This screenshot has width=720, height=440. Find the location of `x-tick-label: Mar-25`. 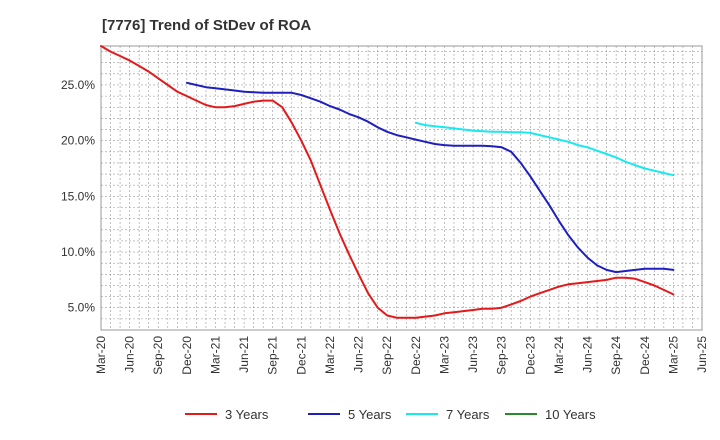

x-tick-label: Mar-25 is located at coordinates (673, 355).